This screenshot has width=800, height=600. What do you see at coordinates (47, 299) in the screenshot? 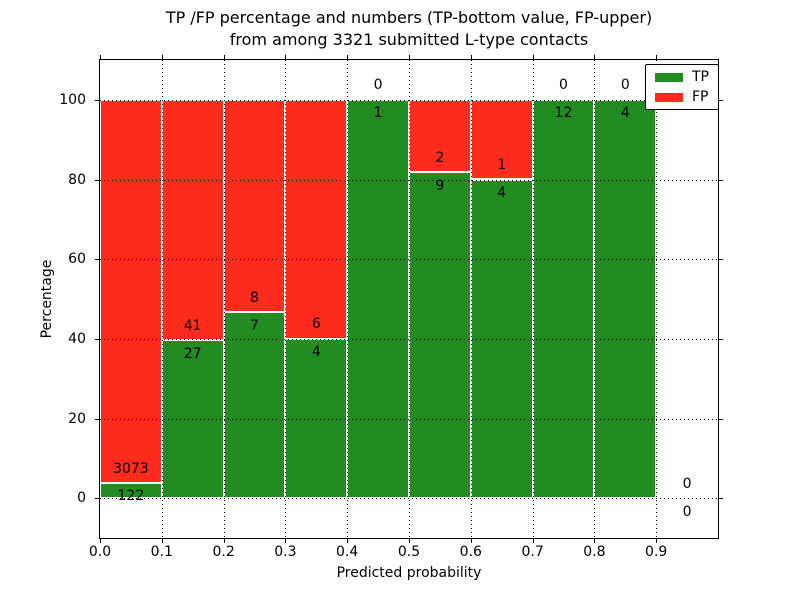
I see `y-axis-label: Percentage` at bounding box center [47, 299].